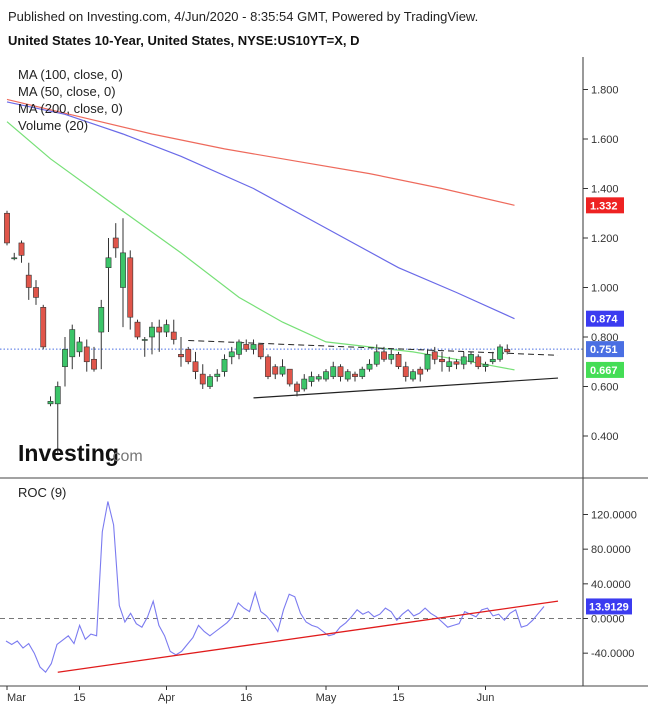 This screenshot has width=648, height=708. Describe the element at coordinates (260, 152) in the screenshot. I see `ma200-line` at that location.